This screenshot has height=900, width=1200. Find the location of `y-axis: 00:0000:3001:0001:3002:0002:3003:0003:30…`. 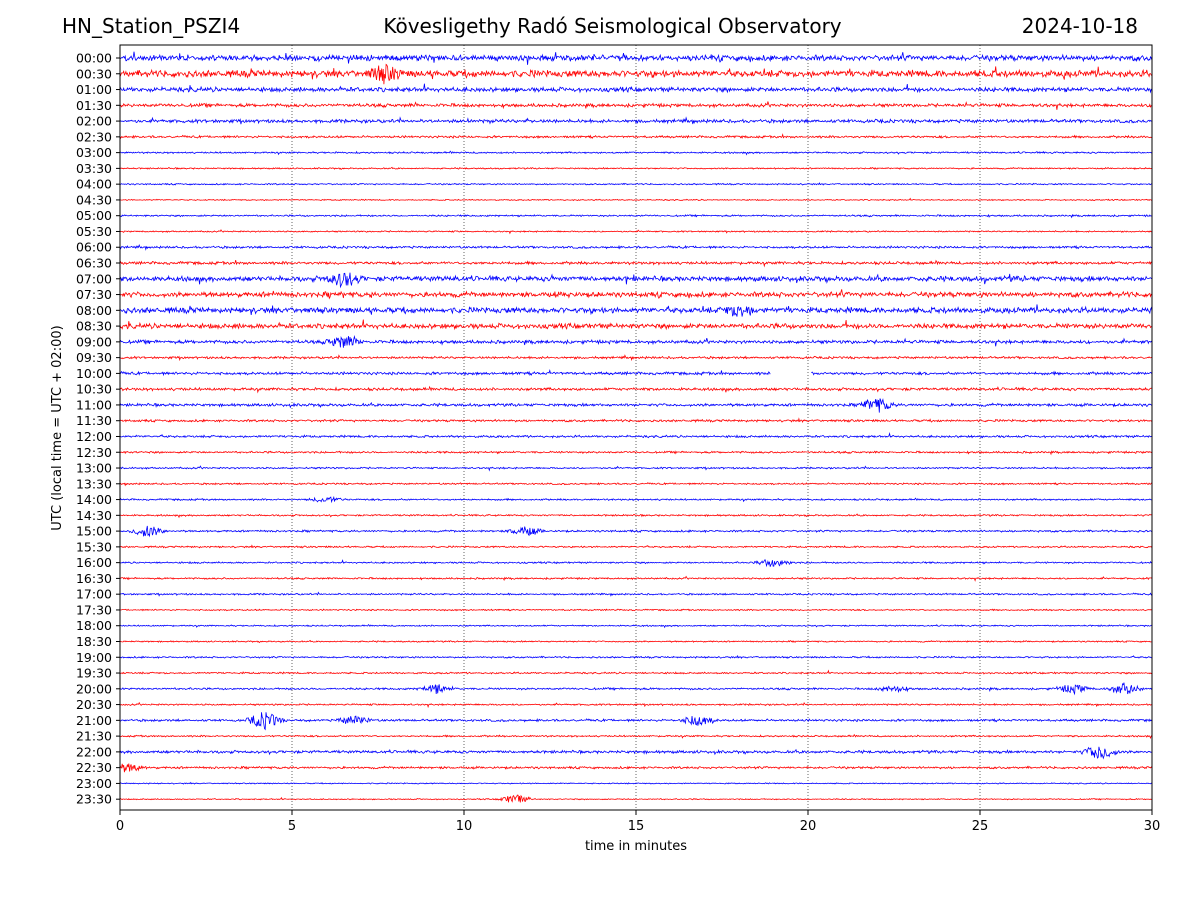

y-axis: 00:0000:3001:0001:3002:0002:3003:0003:30… is located at coordinates (98, 429).